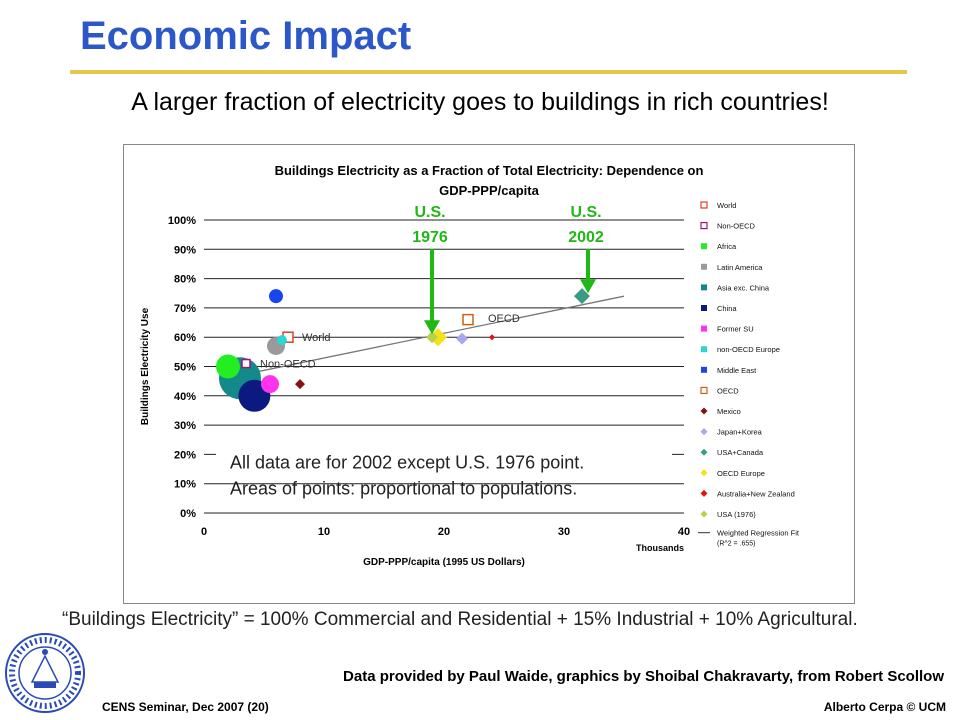 The height and width of the screenshot is (720, 960). What do you see at coordinates (185, 338) in the screenshot?
I see `y-tick-label: 60%` at bounding box center [185, 338].